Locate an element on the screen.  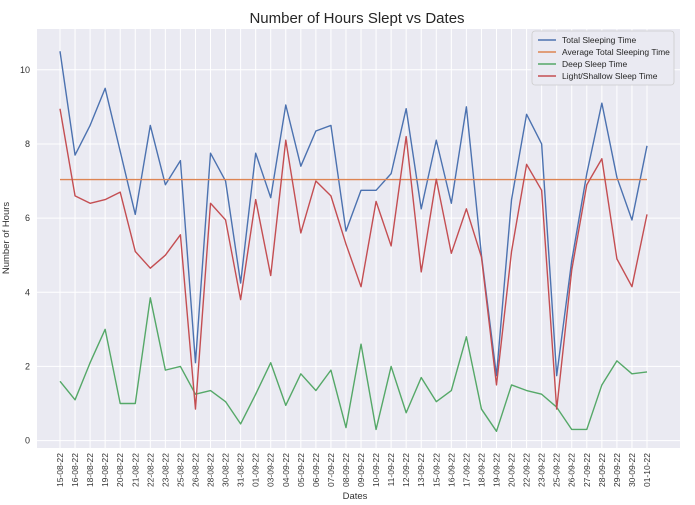
x-tick-label: 30-08-22 is located at coordinates (226, 470).